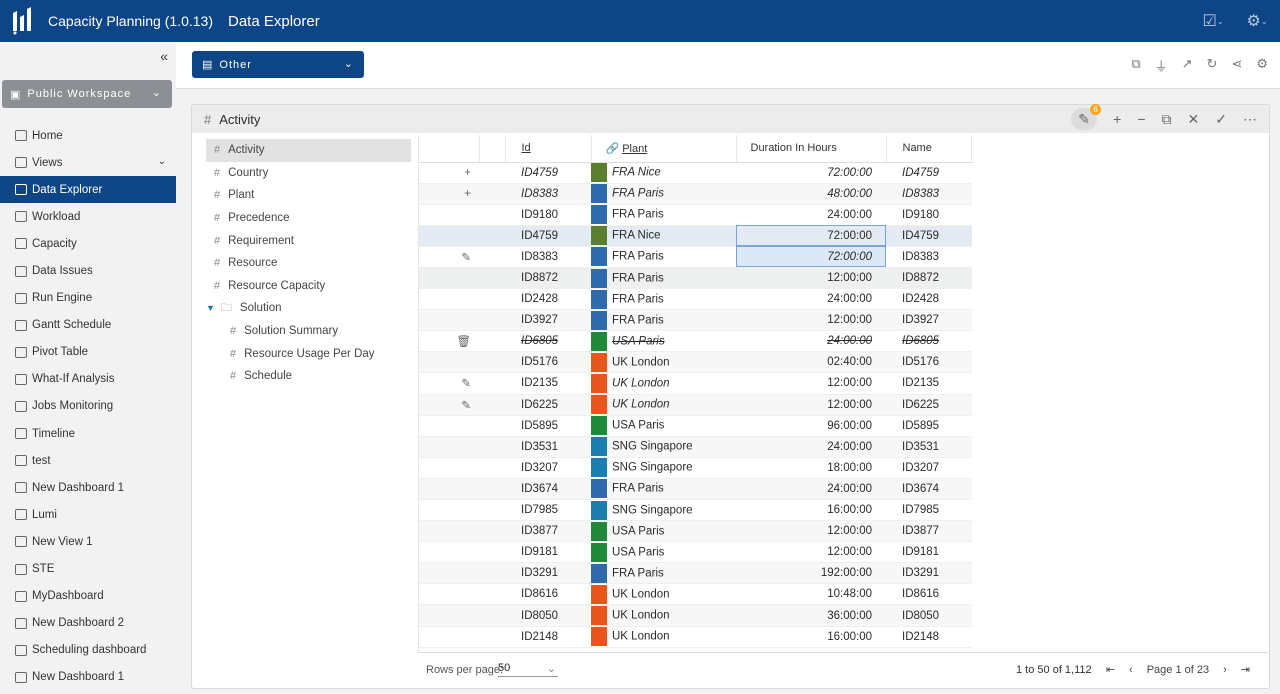 This screenshot has width=1280, height=694. I want to click on cell-duration: 16:00:00, so click(811, 637).